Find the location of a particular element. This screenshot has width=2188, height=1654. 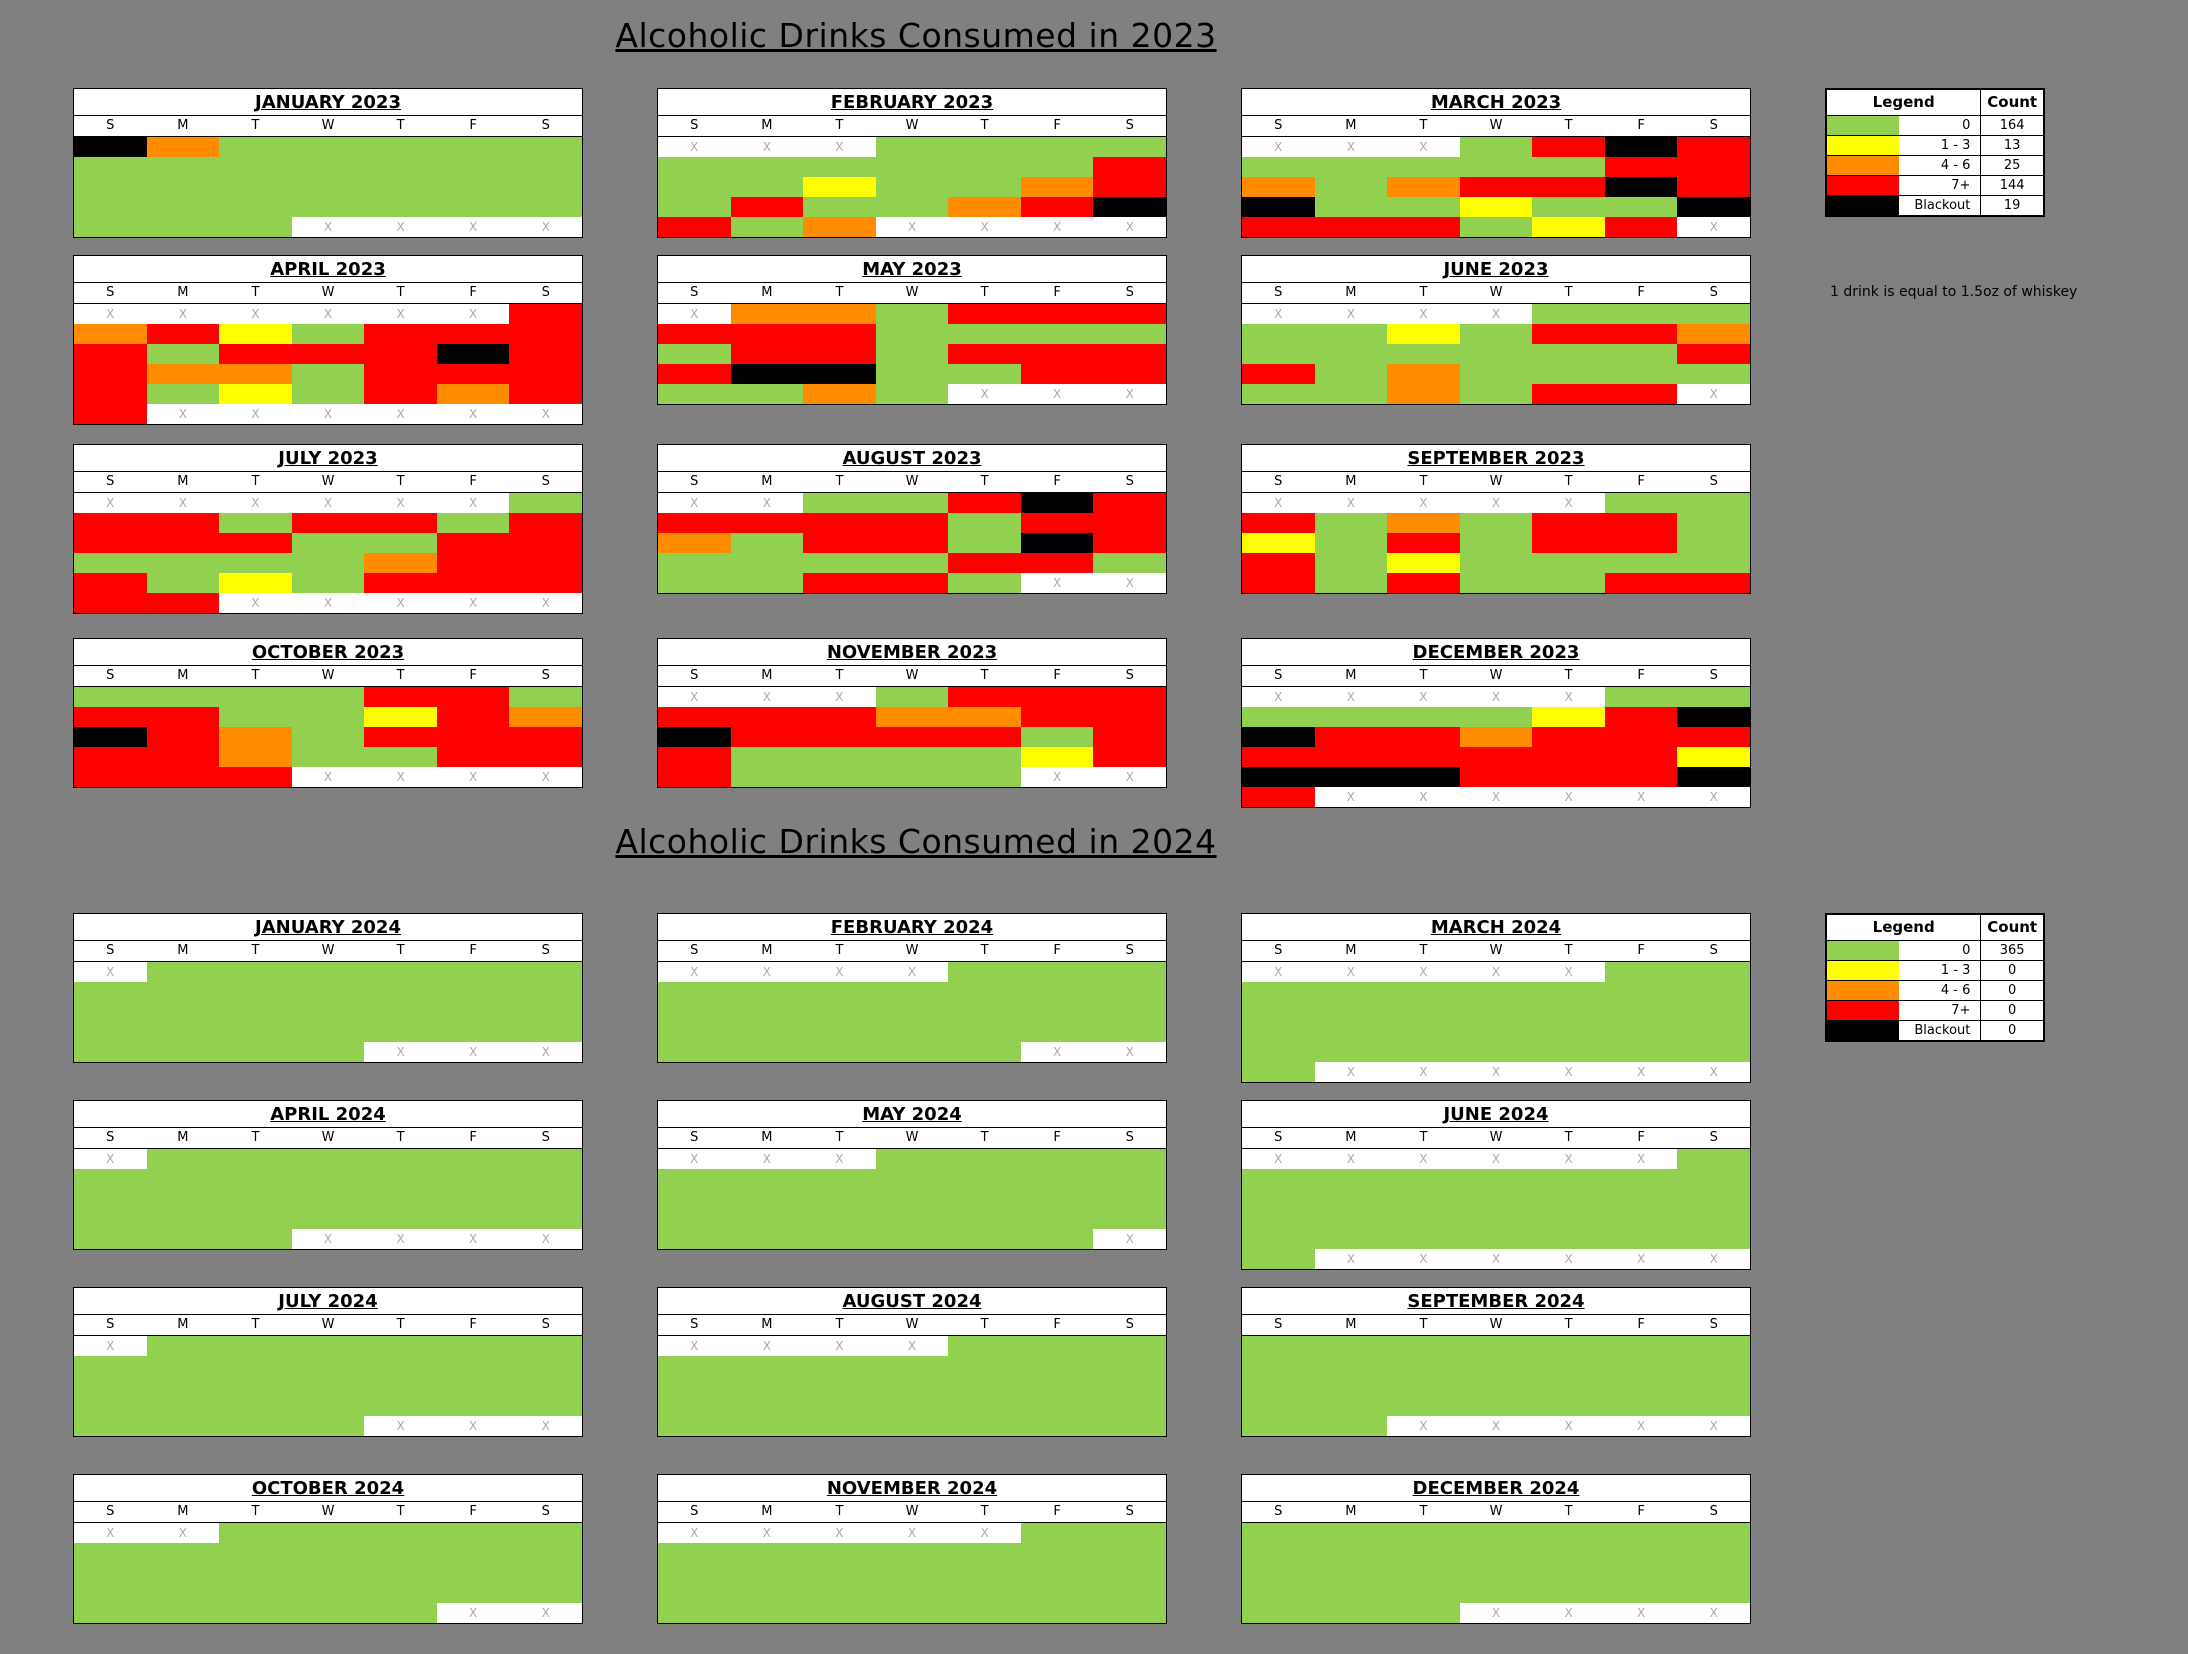

month-calendar: OCTOBER 2024 S M T W T F S X X X X is located at coordinates (328, 1549).